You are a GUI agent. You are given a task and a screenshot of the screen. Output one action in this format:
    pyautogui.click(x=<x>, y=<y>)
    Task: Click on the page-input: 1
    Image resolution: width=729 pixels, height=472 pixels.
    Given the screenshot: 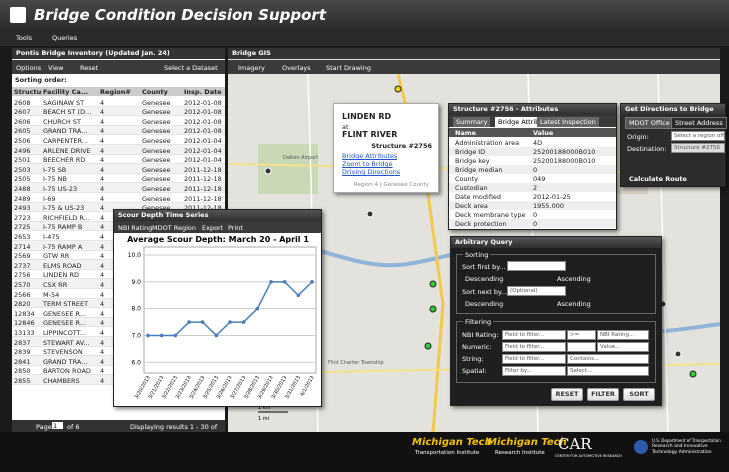 What is the action you would take?
    pyautogui.click(x=57, y=426)
    